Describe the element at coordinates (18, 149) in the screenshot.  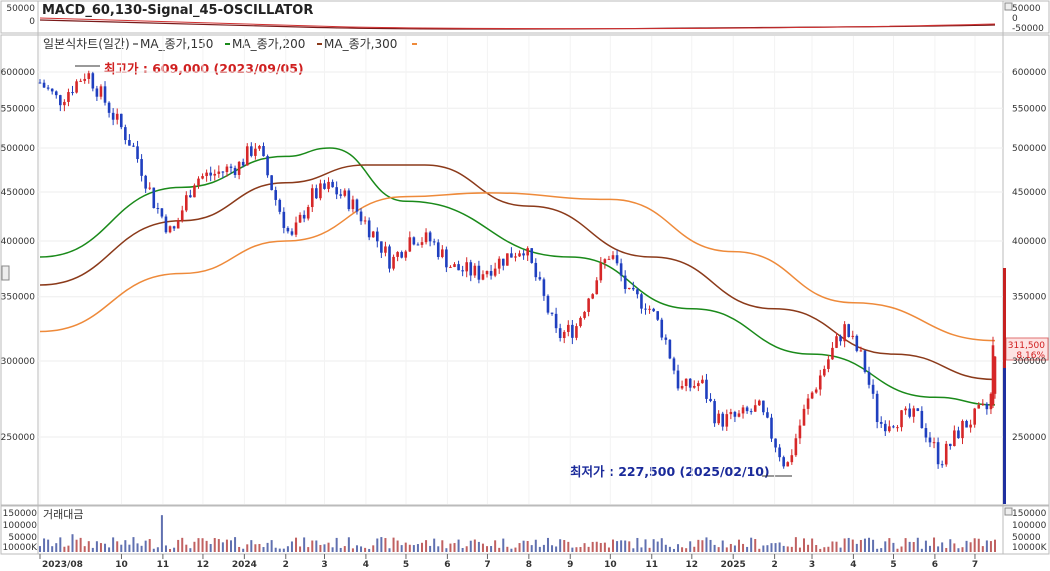
I see `y-tick-left: 500000` at that location.